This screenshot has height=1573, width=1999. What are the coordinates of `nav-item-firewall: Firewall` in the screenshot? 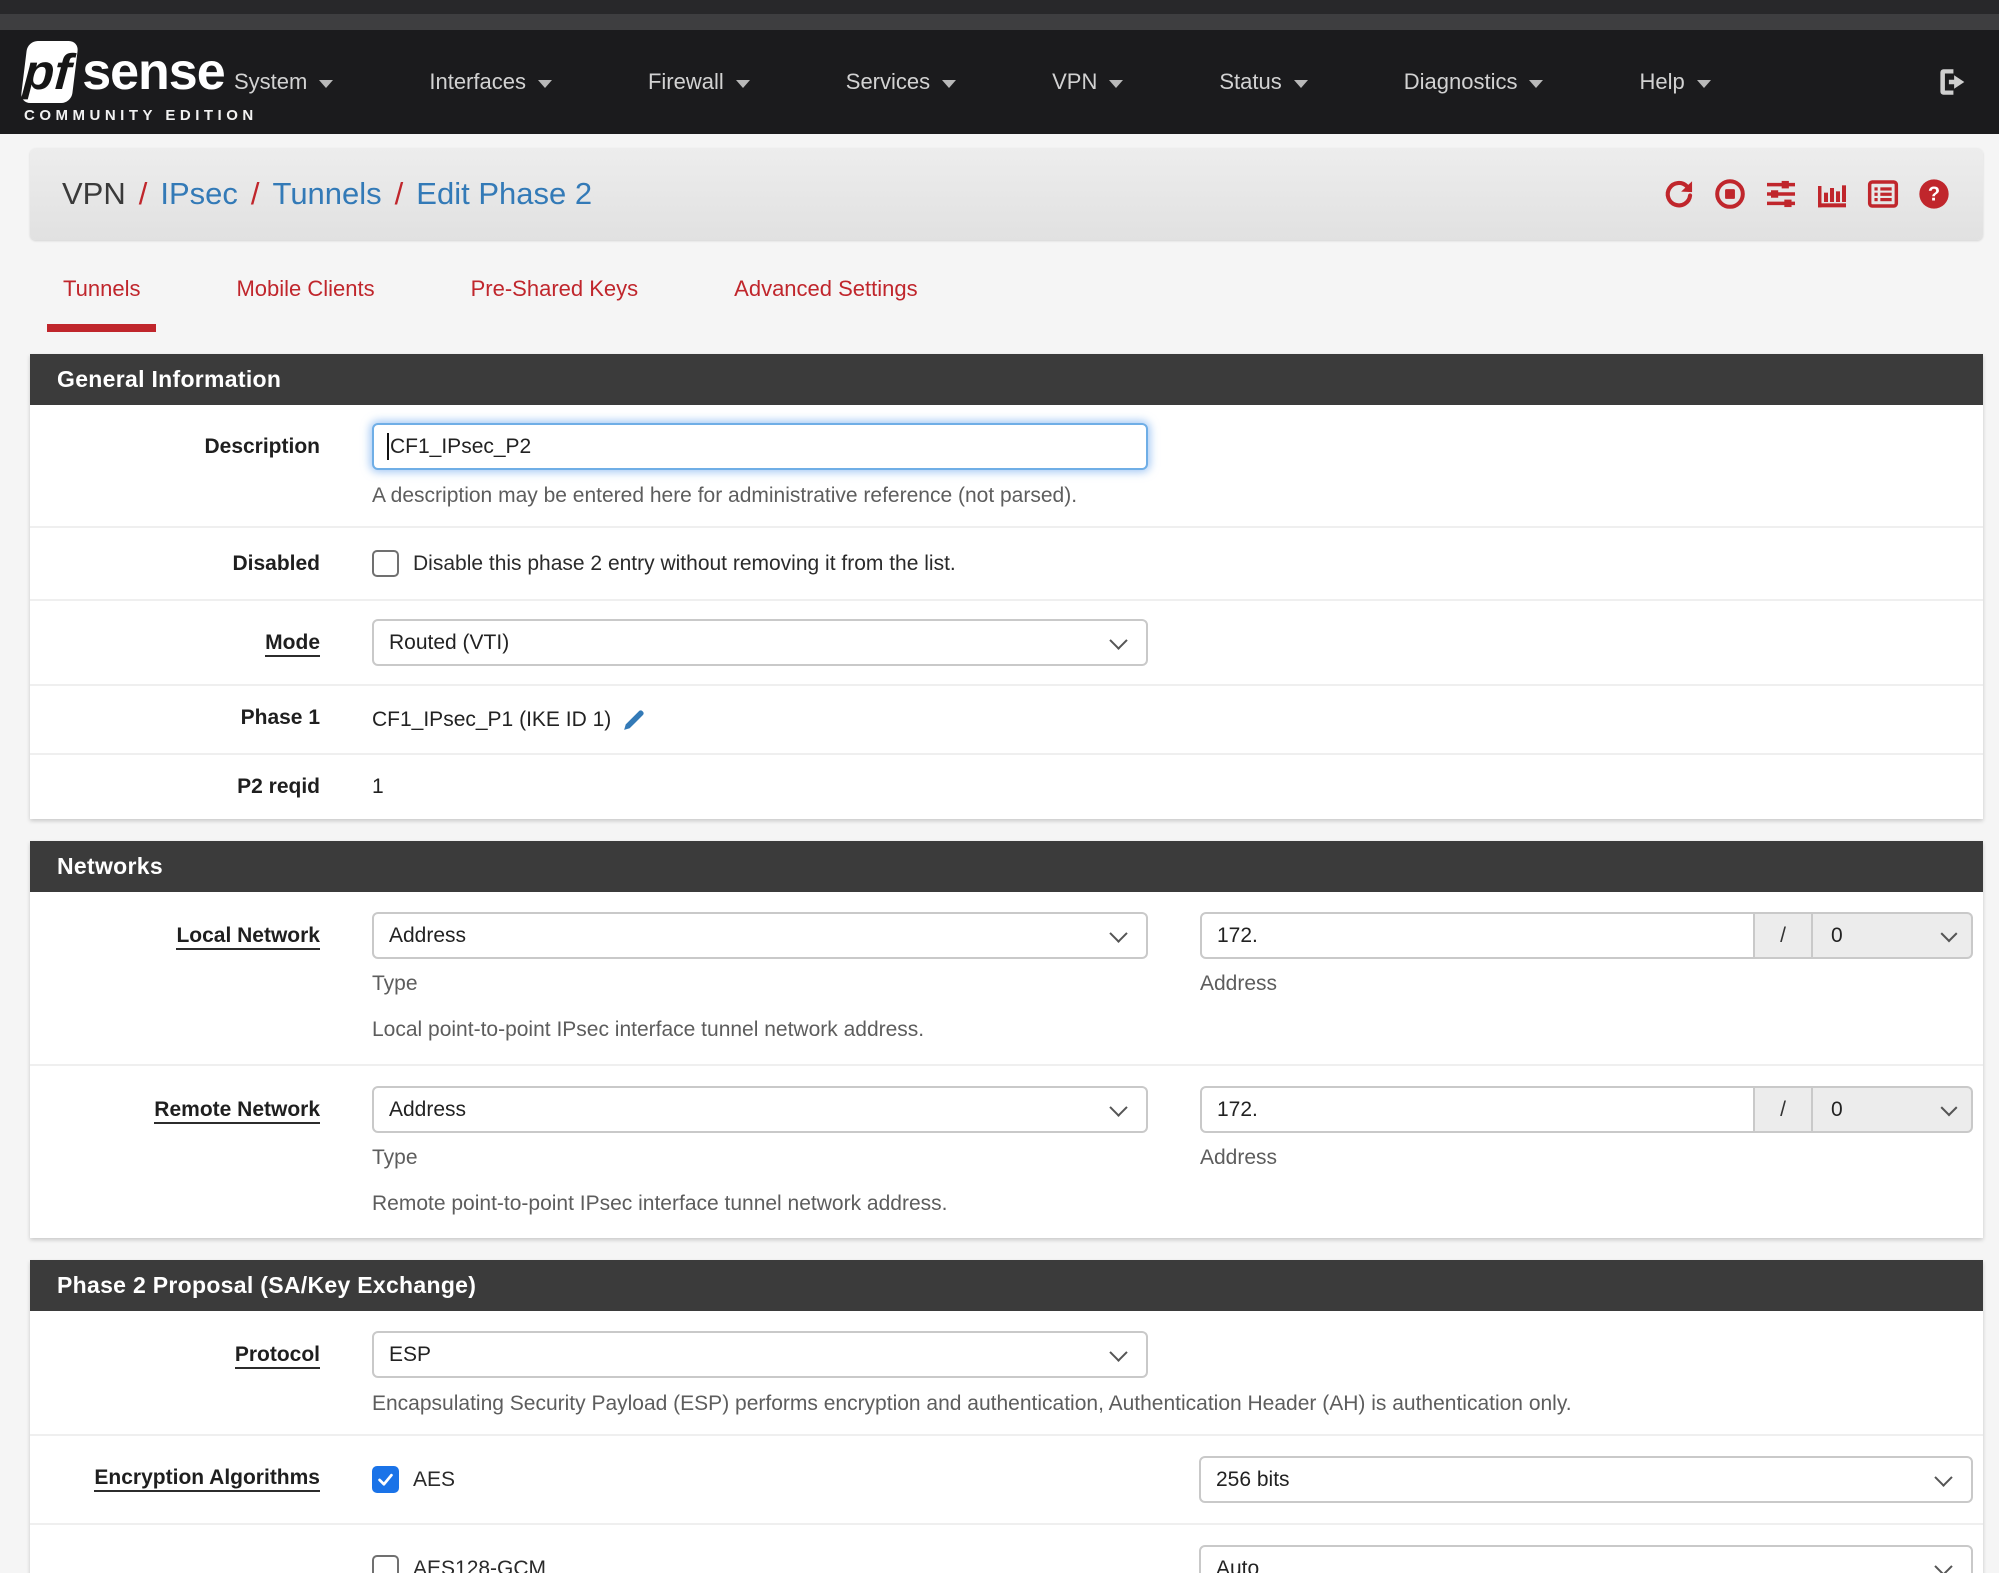 It's located at (699, 82).